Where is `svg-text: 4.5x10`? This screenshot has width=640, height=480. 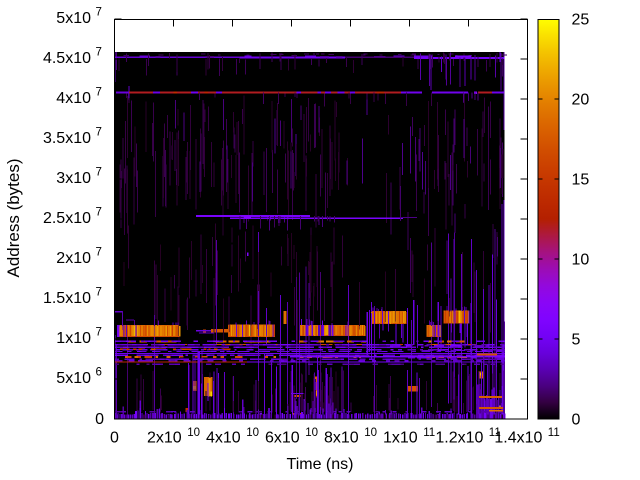 svg-text: 4.5x10 is located at coordinates (67, 58).